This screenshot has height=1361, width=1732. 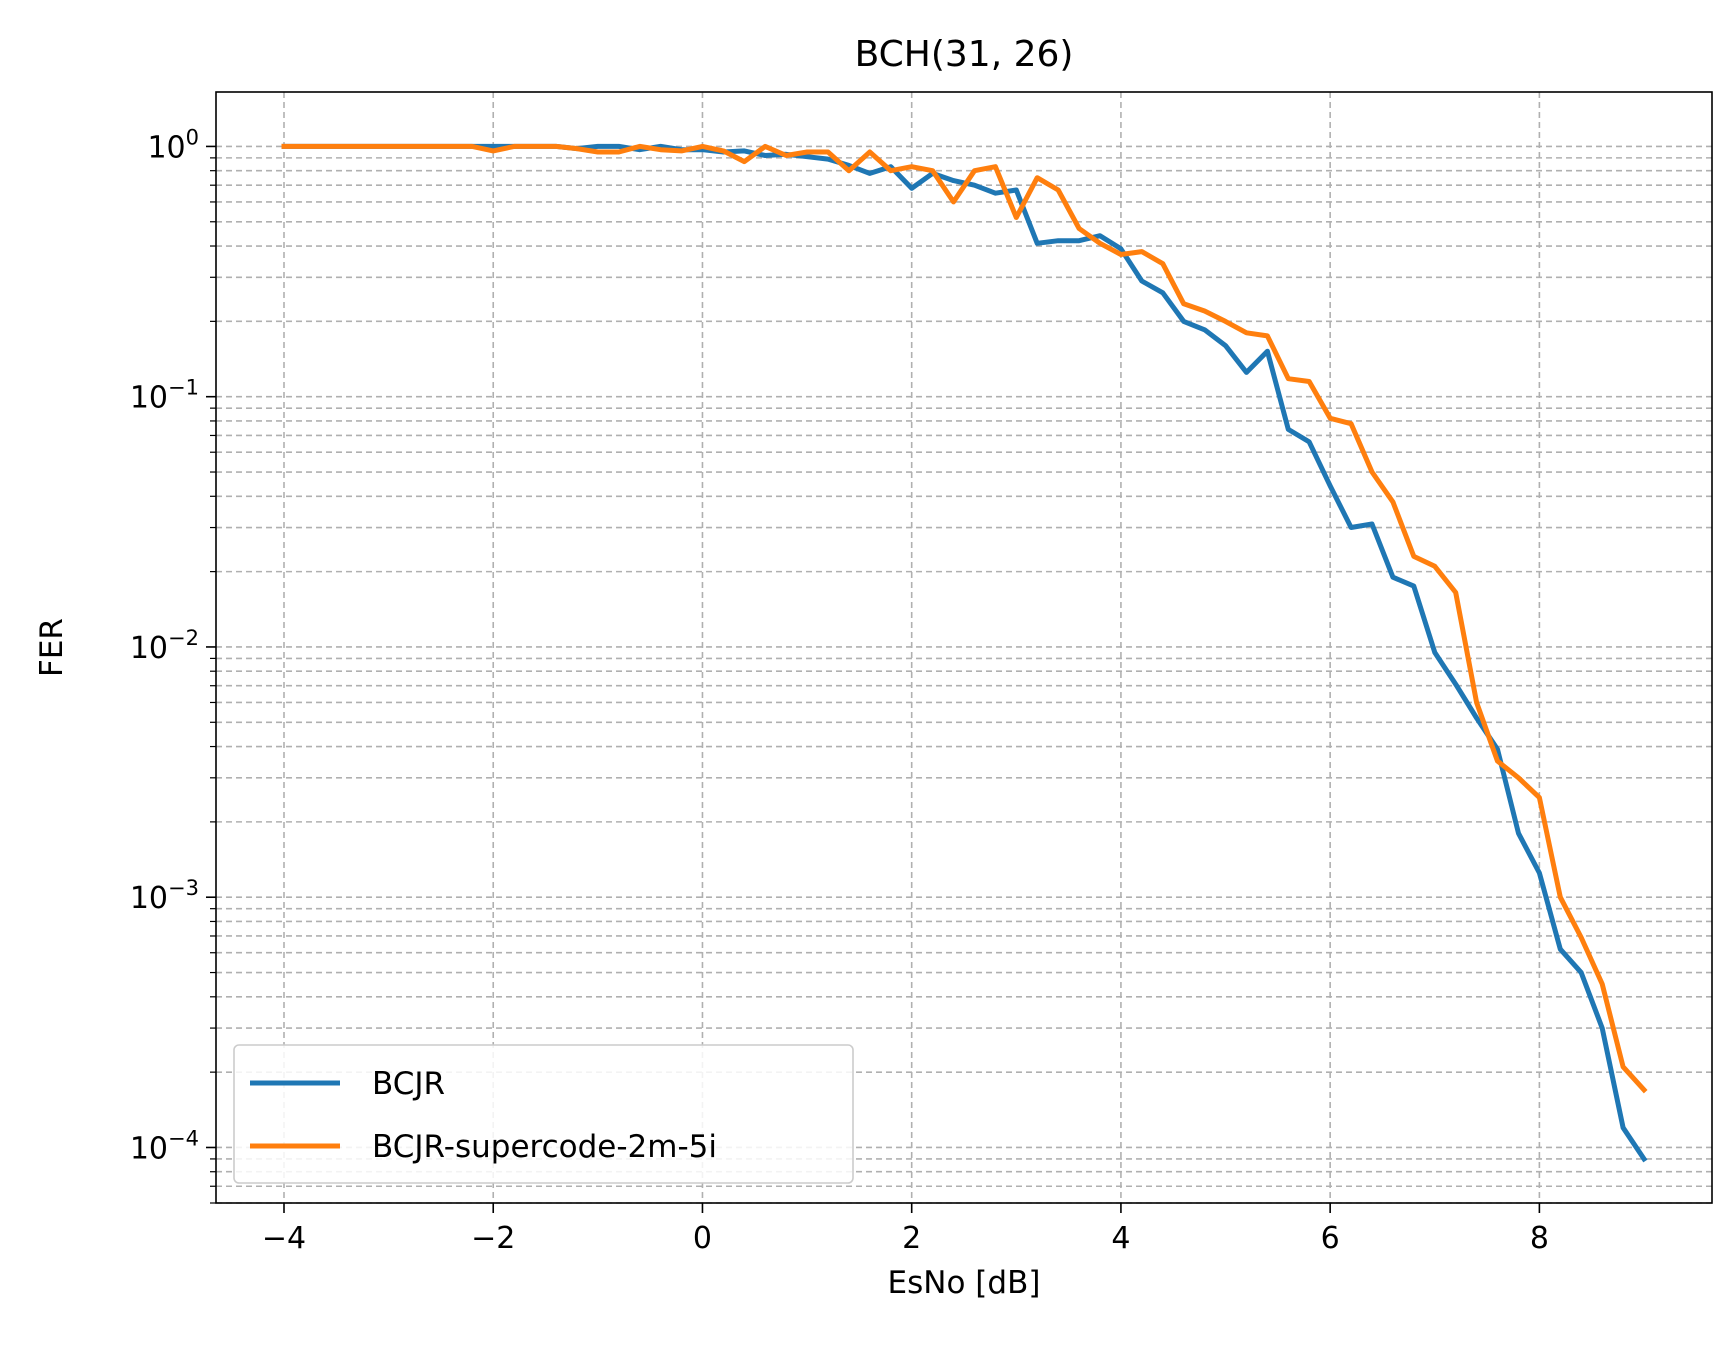 What do you see at coordinates (164, 396) in the screenshot?
I see `y-tick-label: 10⁻¹` at bounding box center [164, 396].